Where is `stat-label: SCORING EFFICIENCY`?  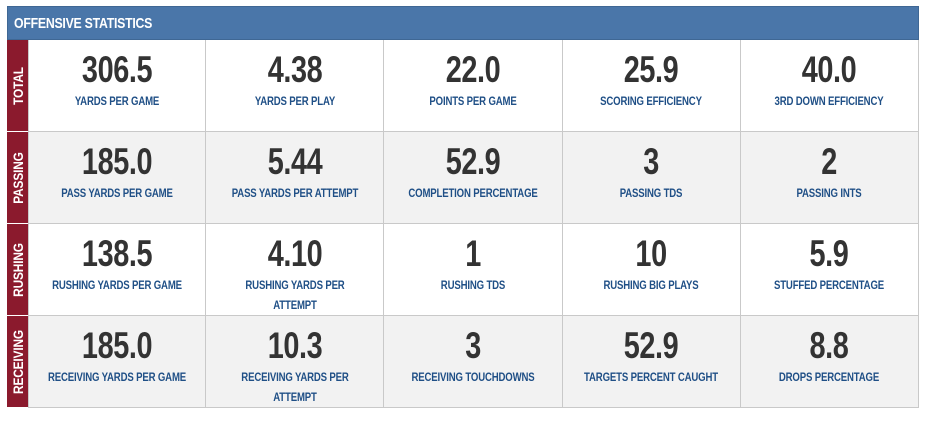
stat-label: SCORING EFFICIENCY is located at coordinates (651, 101).